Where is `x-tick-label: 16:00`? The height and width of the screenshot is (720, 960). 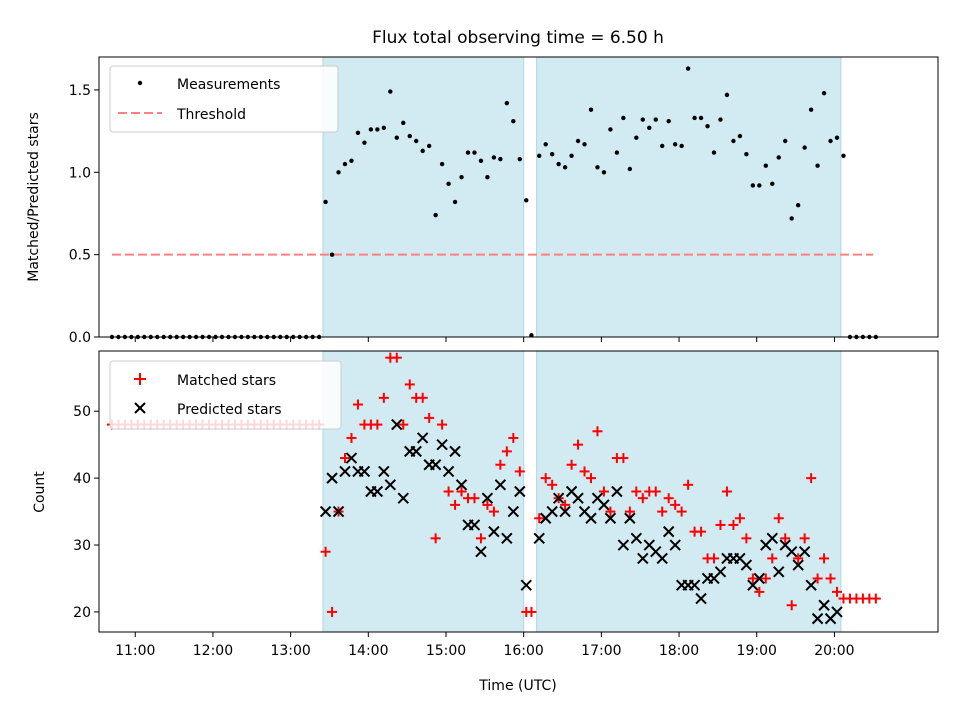
x-tick-label: 16:00 is located at coordinates (523, 651).